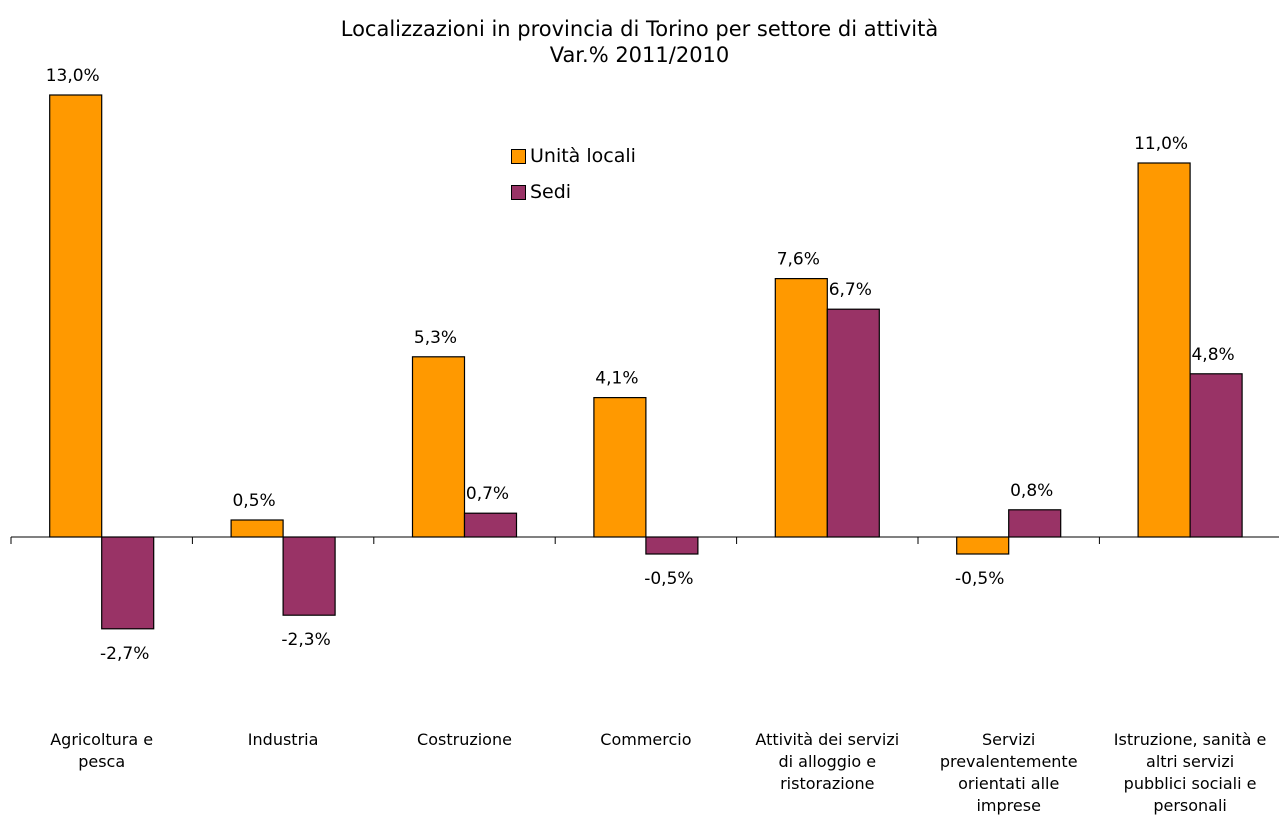 The image size is (1279, 831). What do you see at coordinates (583, 156) in the screenshot?
I see `legend-label-unita-locali: Unità locali` at bounding box center [583, 156].